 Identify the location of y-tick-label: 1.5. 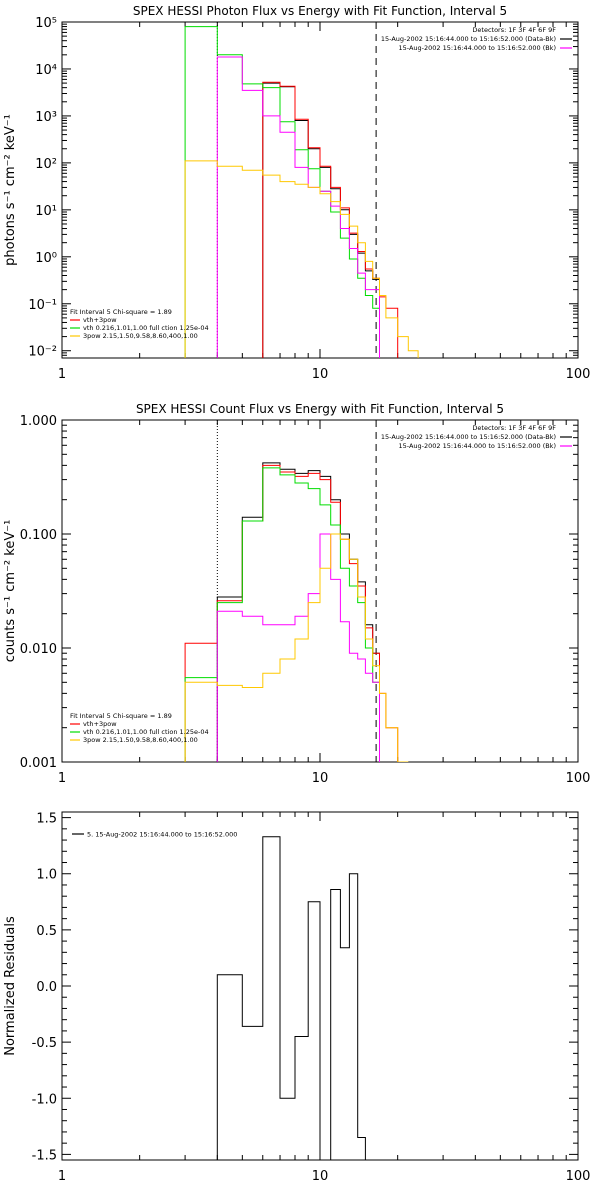
(46, 819).